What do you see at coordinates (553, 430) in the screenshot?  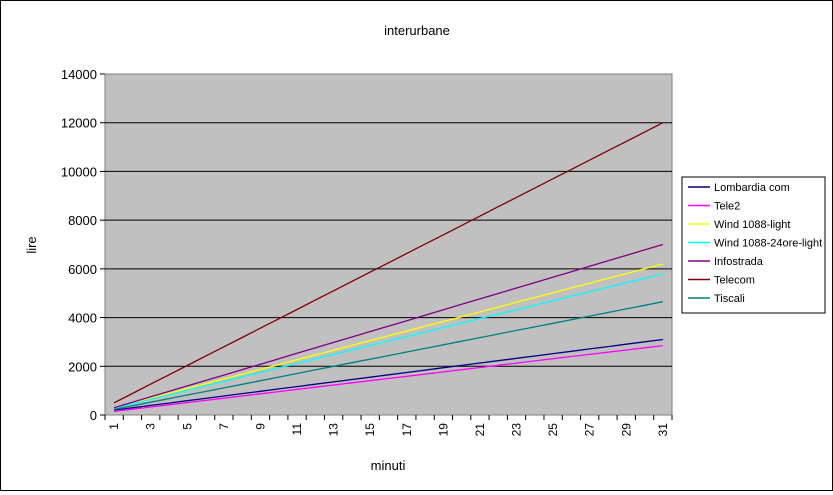 I see `x-tick-label: 25` at bounding box center [553, 430].